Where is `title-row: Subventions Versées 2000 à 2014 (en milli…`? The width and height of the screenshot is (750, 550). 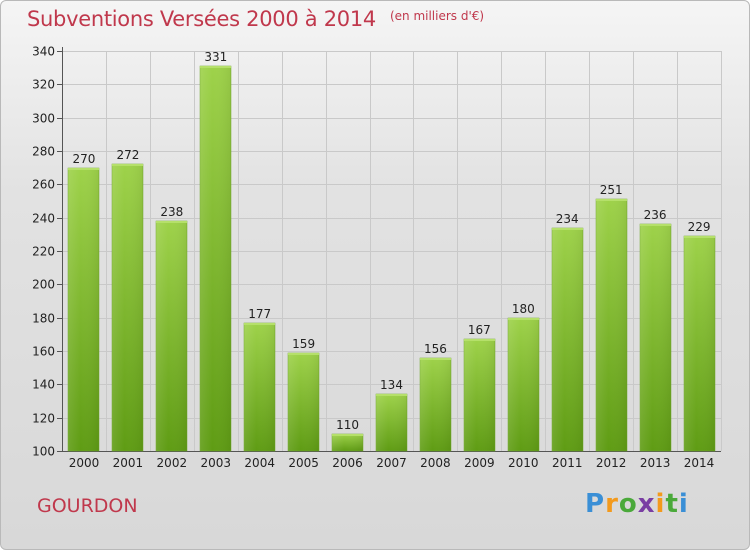
title-row: Subventions Versées 2000 à 2014 (en milli… is located at coordinates (255, 19).